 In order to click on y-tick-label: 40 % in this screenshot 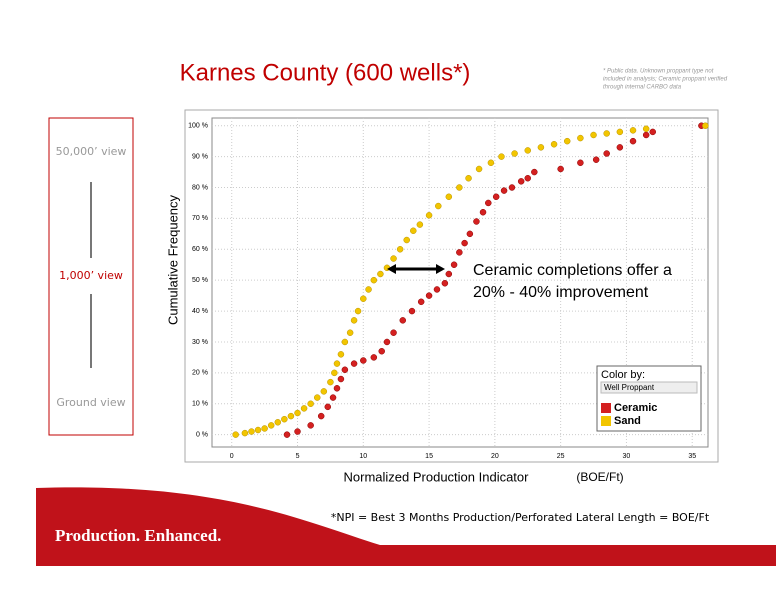, I will do `click(200, 311)`.